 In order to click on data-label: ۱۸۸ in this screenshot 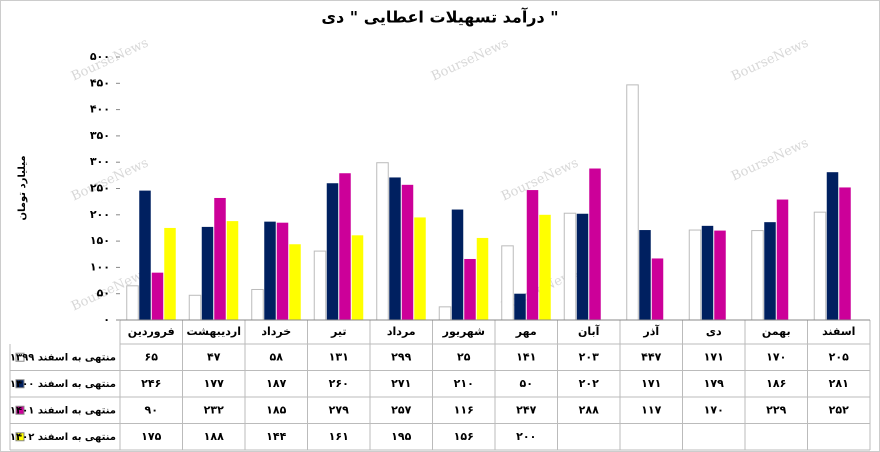, I will do `click(214, 436)`.